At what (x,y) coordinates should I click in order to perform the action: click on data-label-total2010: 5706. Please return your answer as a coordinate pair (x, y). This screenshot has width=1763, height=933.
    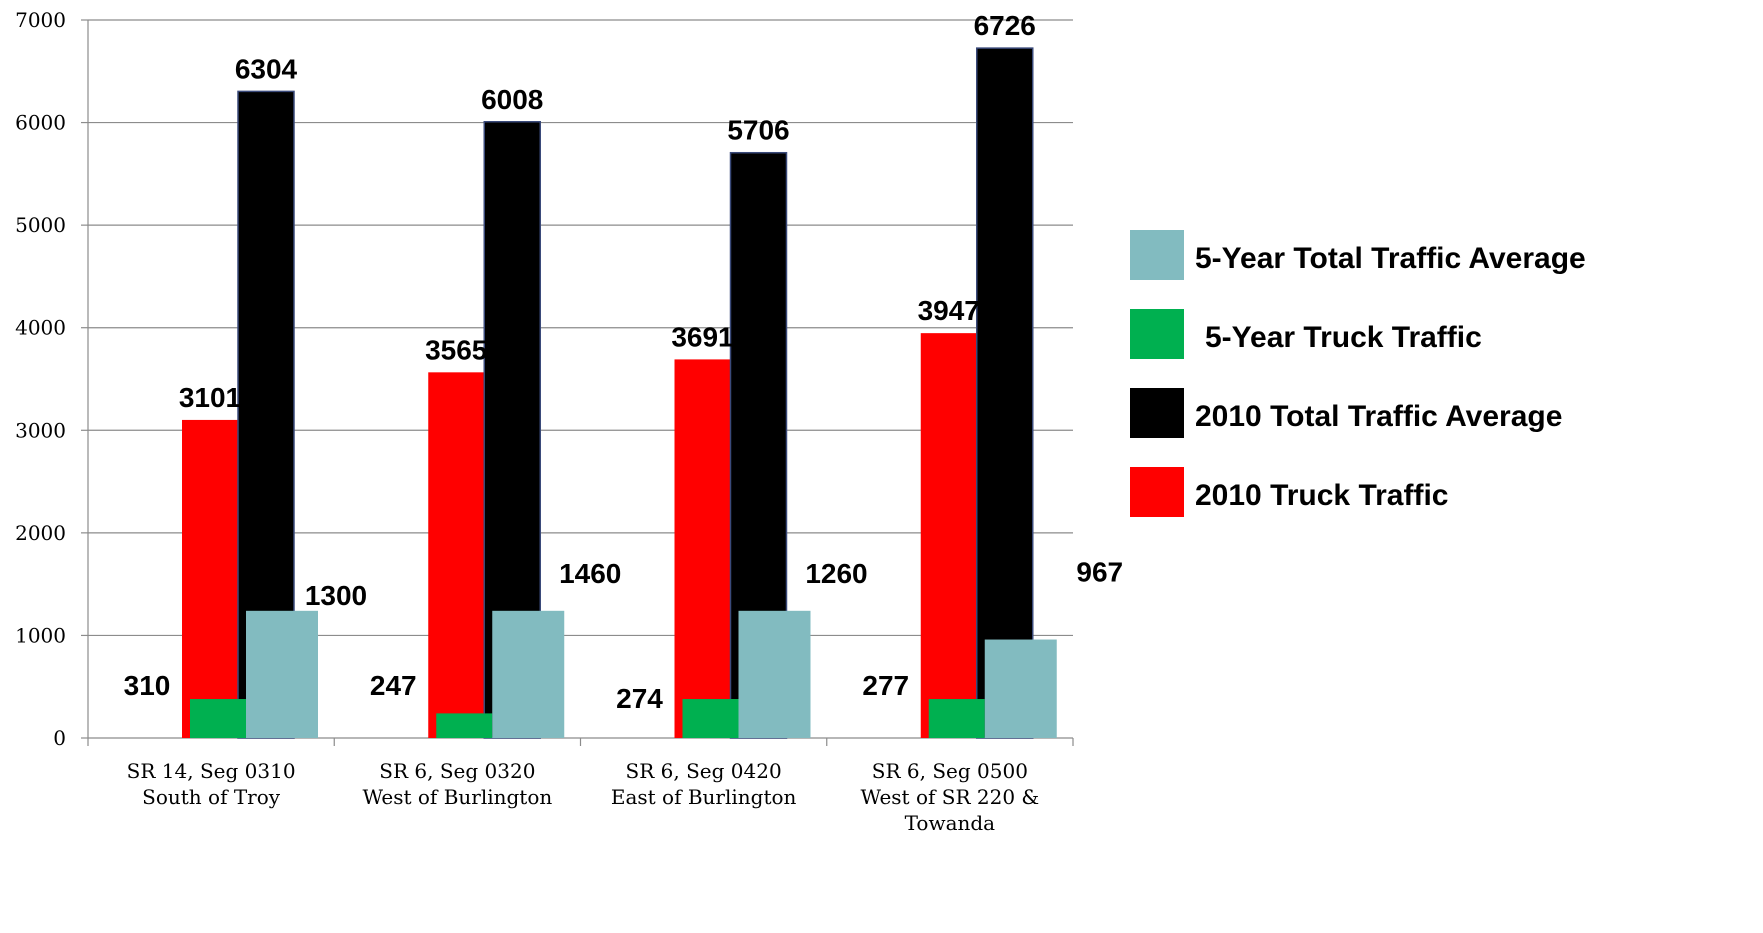
    Looking at the image, I should click on (758, 130).